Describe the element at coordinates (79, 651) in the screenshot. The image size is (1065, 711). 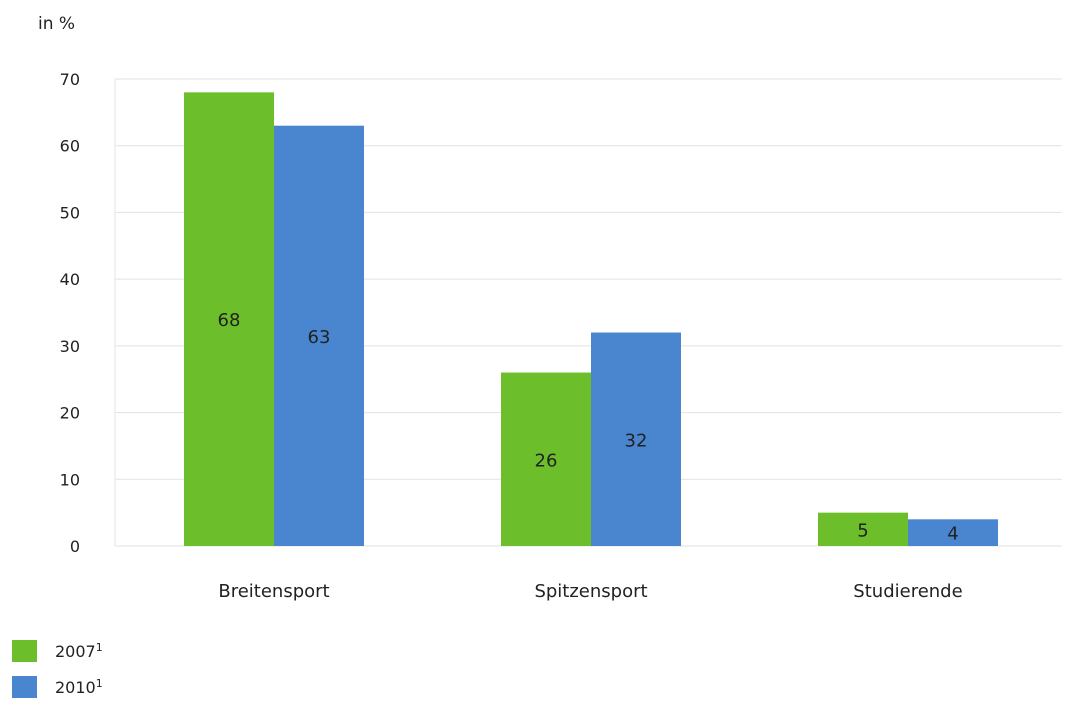
I see `legend-label-2007: 20071` at that location.